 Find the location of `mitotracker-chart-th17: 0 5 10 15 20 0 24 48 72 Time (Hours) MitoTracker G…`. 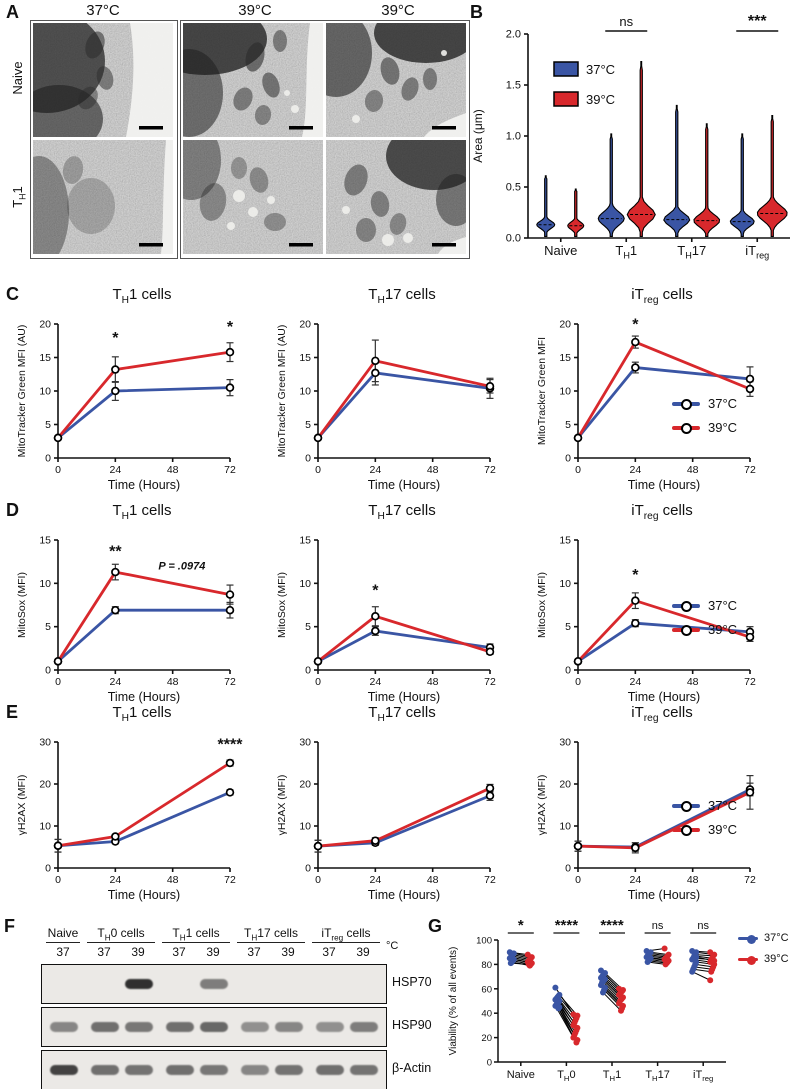

mitotracker-chart-th17: 0 5 10 15 20 0 24 48 72 Time (Hours) MitoTracker G… is located at coordinates (386, 406).